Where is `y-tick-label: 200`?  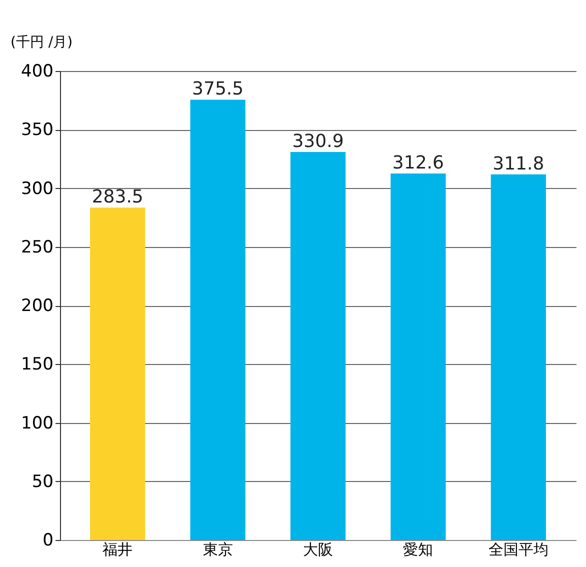
y-tick-label: 200 is located at coordinates (37, 306).